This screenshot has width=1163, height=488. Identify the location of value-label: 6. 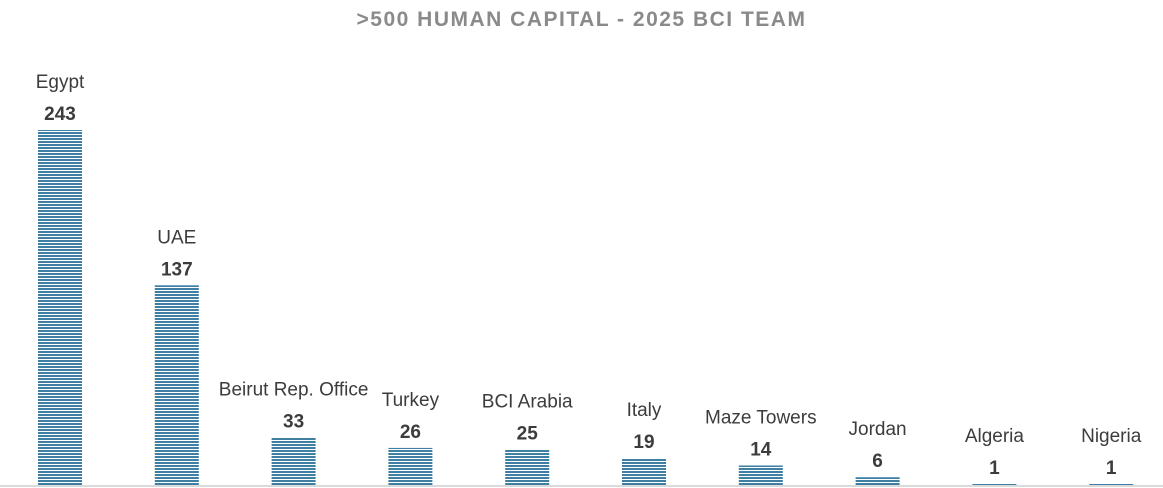
(877, 461).